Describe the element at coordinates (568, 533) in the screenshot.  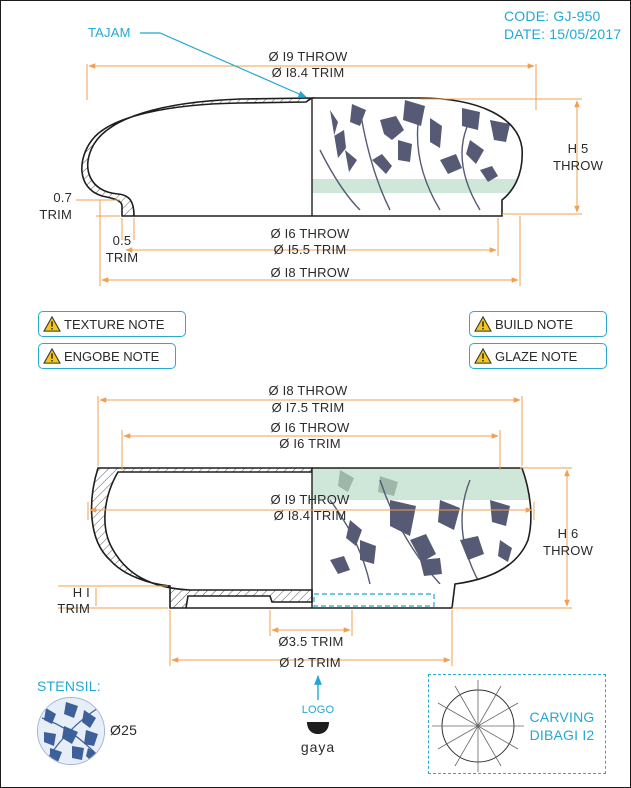
I see `bottom-height-value: H 6` at that location.